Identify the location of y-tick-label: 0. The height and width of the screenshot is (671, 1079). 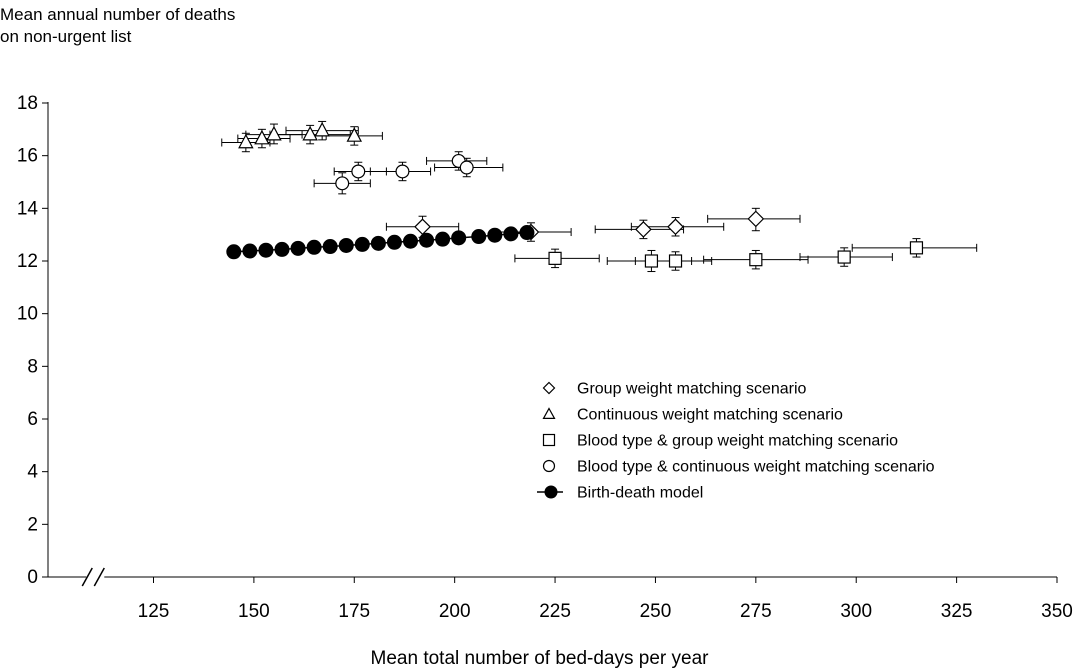
(32, 577).